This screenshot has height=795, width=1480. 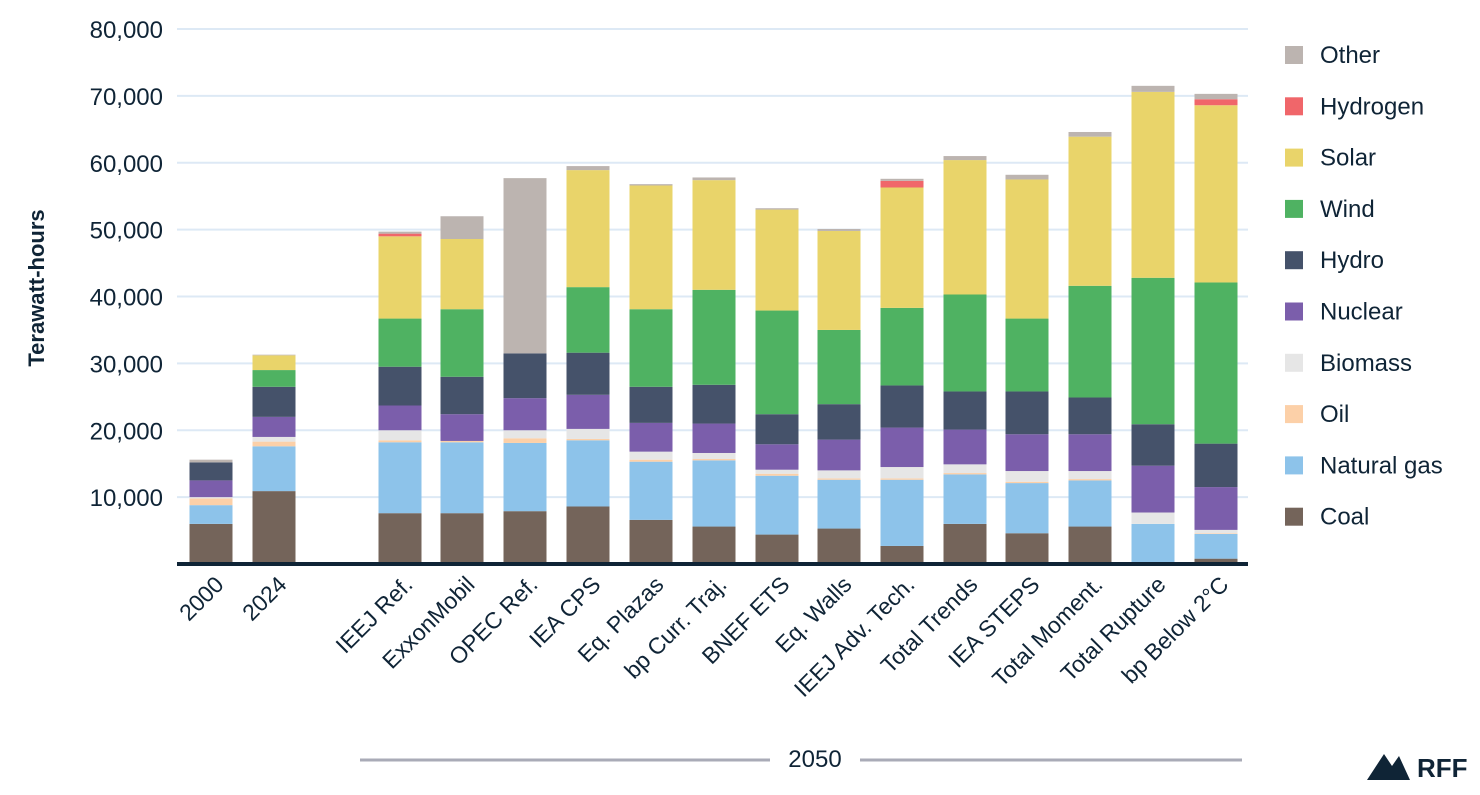 I want to click on bar-segment-wind-iea-cps, so click(x=588, y=320).